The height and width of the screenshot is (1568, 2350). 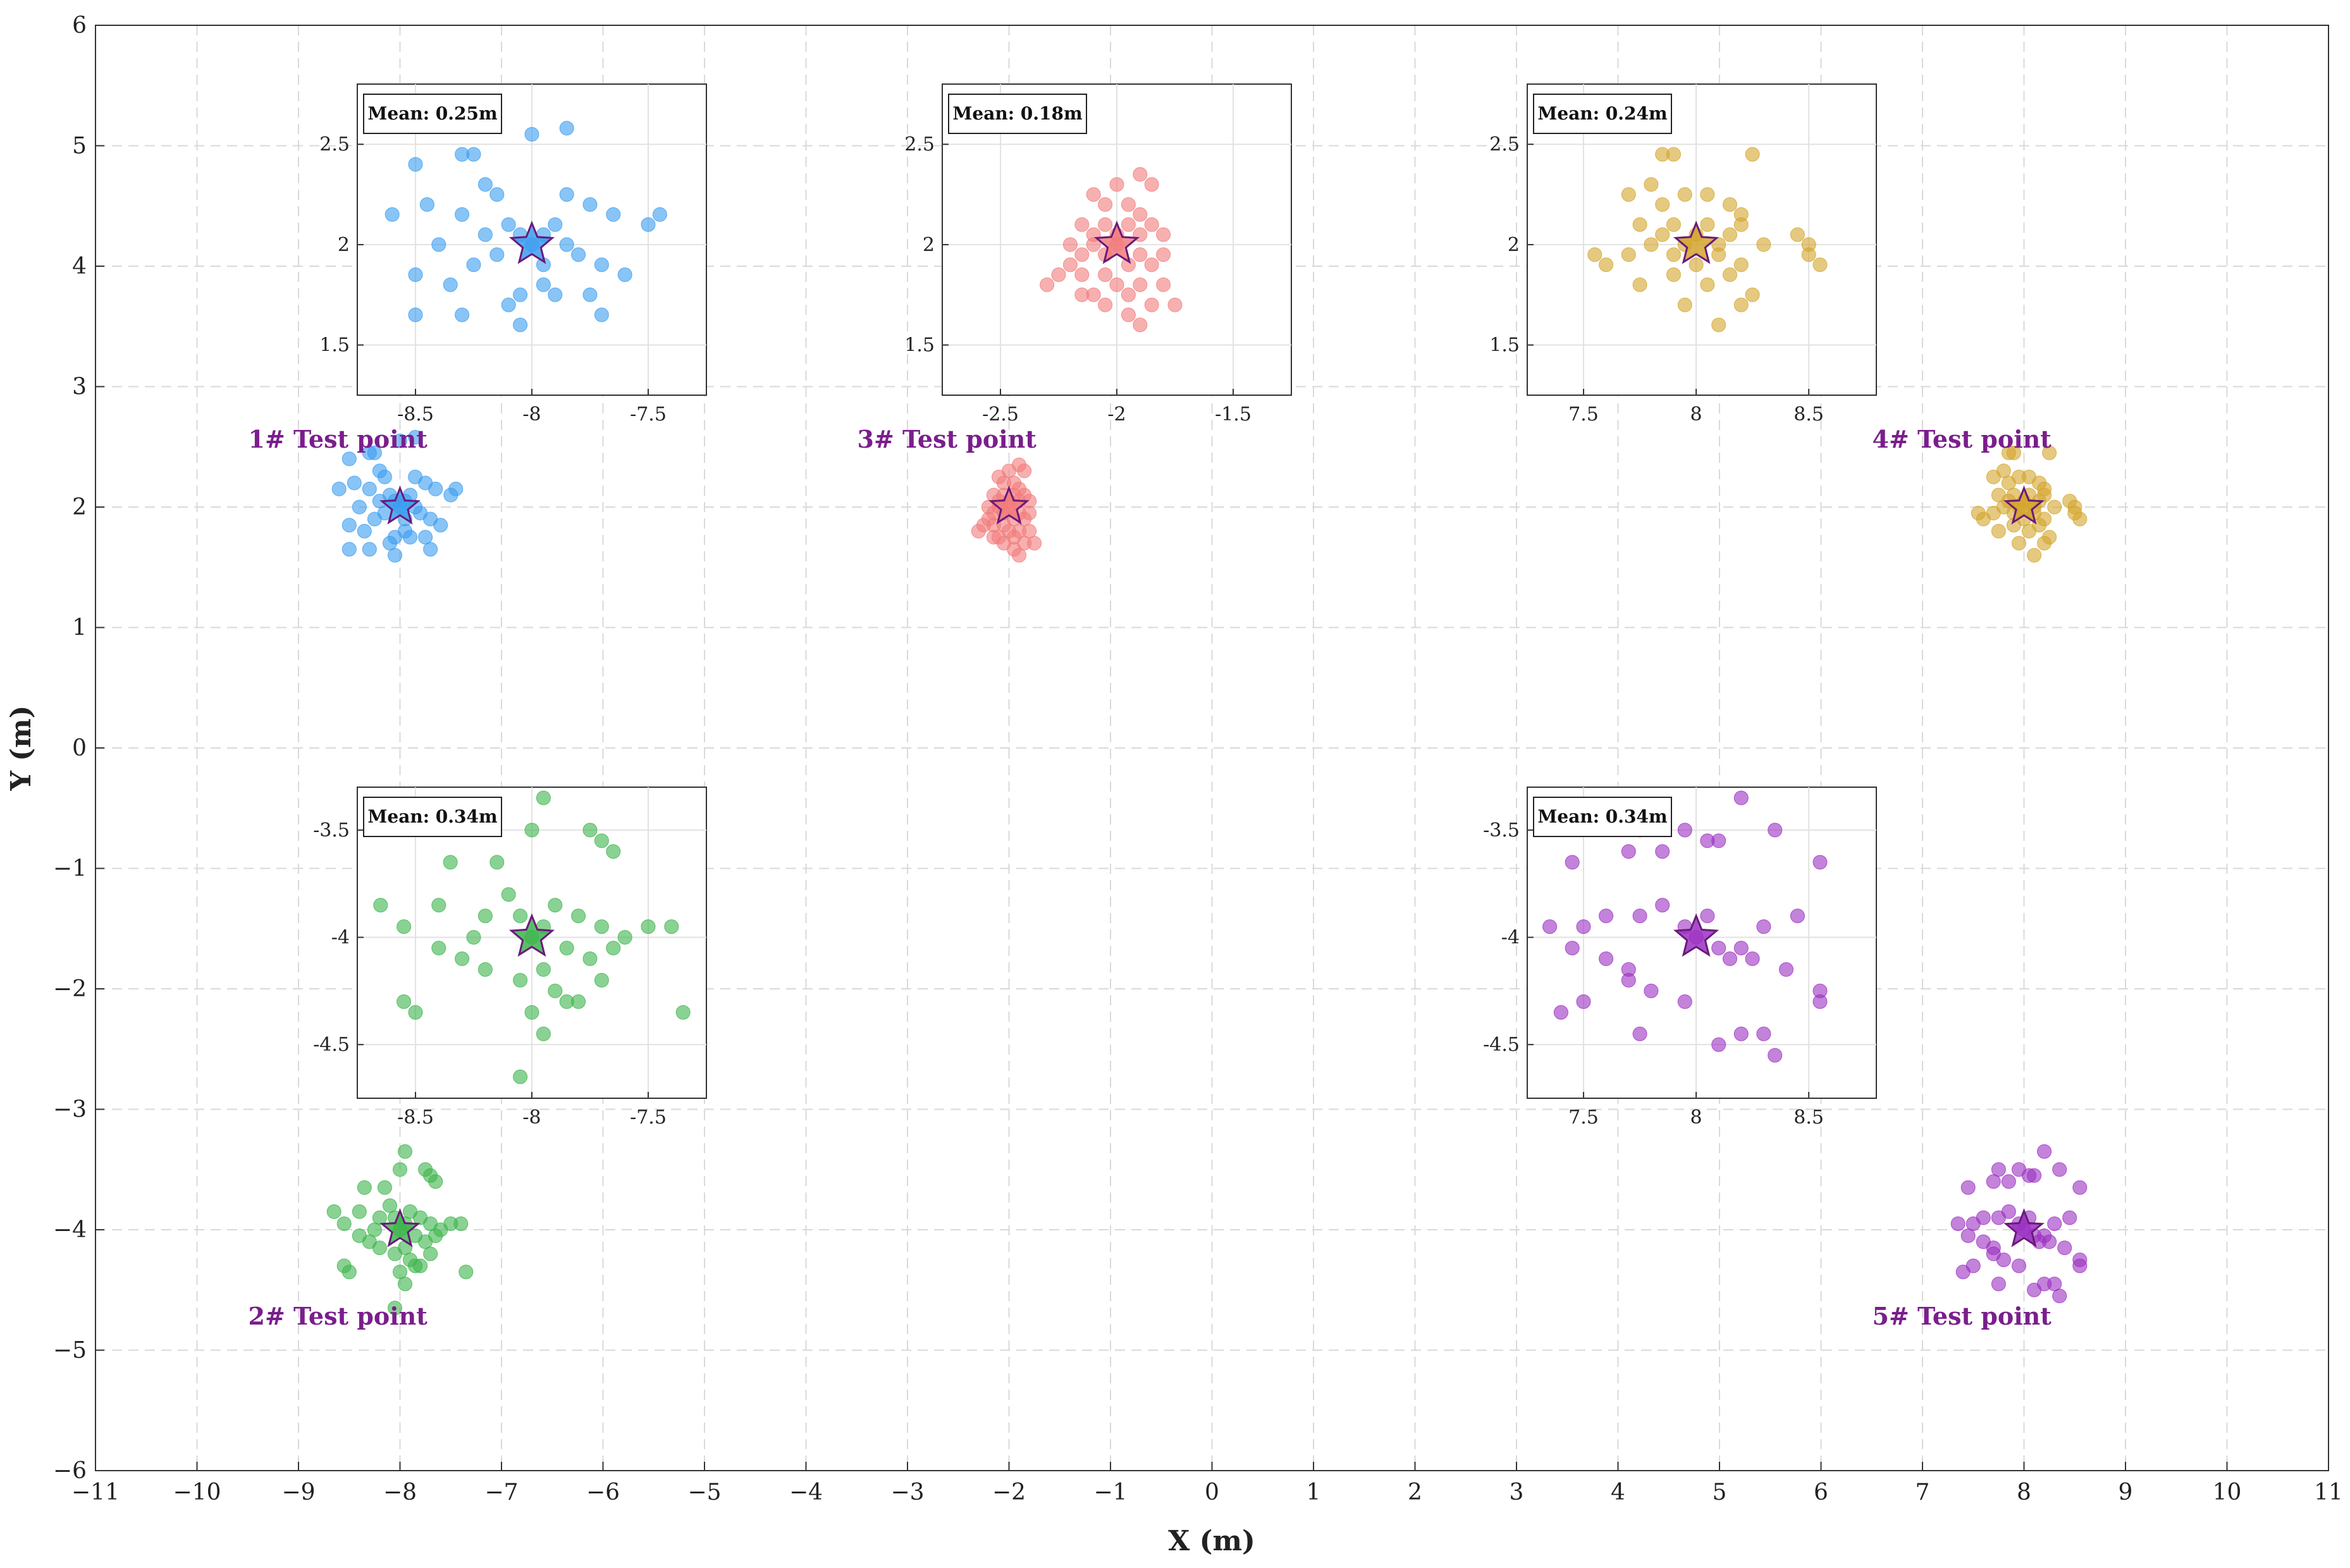 I want to click on true-position-star, so click(x=400, y=505).